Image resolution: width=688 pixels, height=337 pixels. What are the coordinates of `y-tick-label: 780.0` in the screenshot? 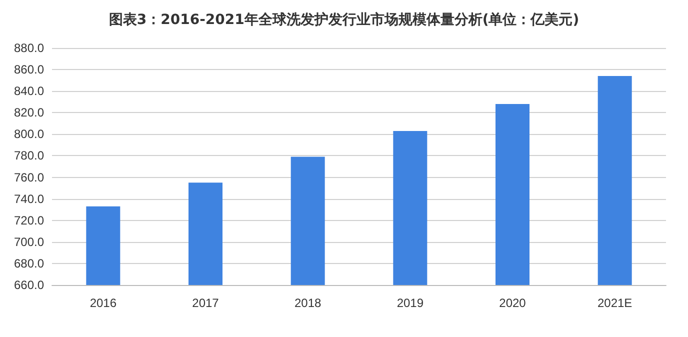 It's located at (29, 155).